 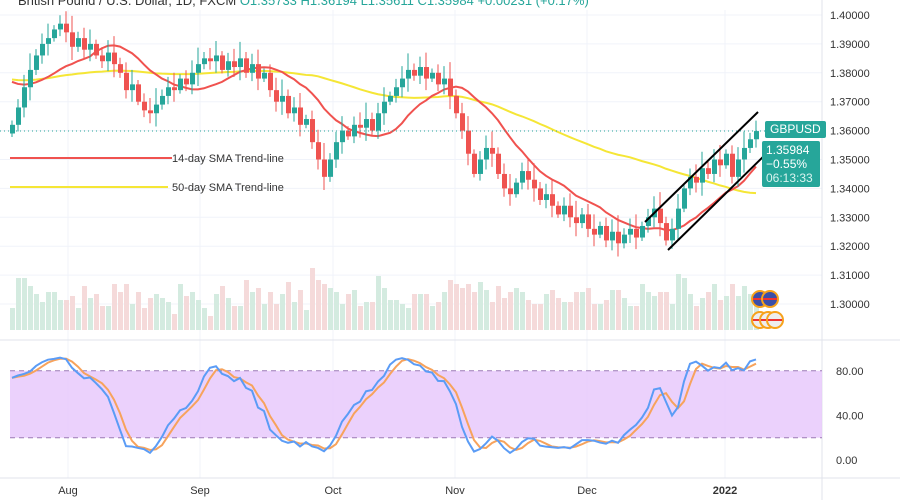 I want to click on ohlc-open: O1.35733, so click(x=268, y=4).